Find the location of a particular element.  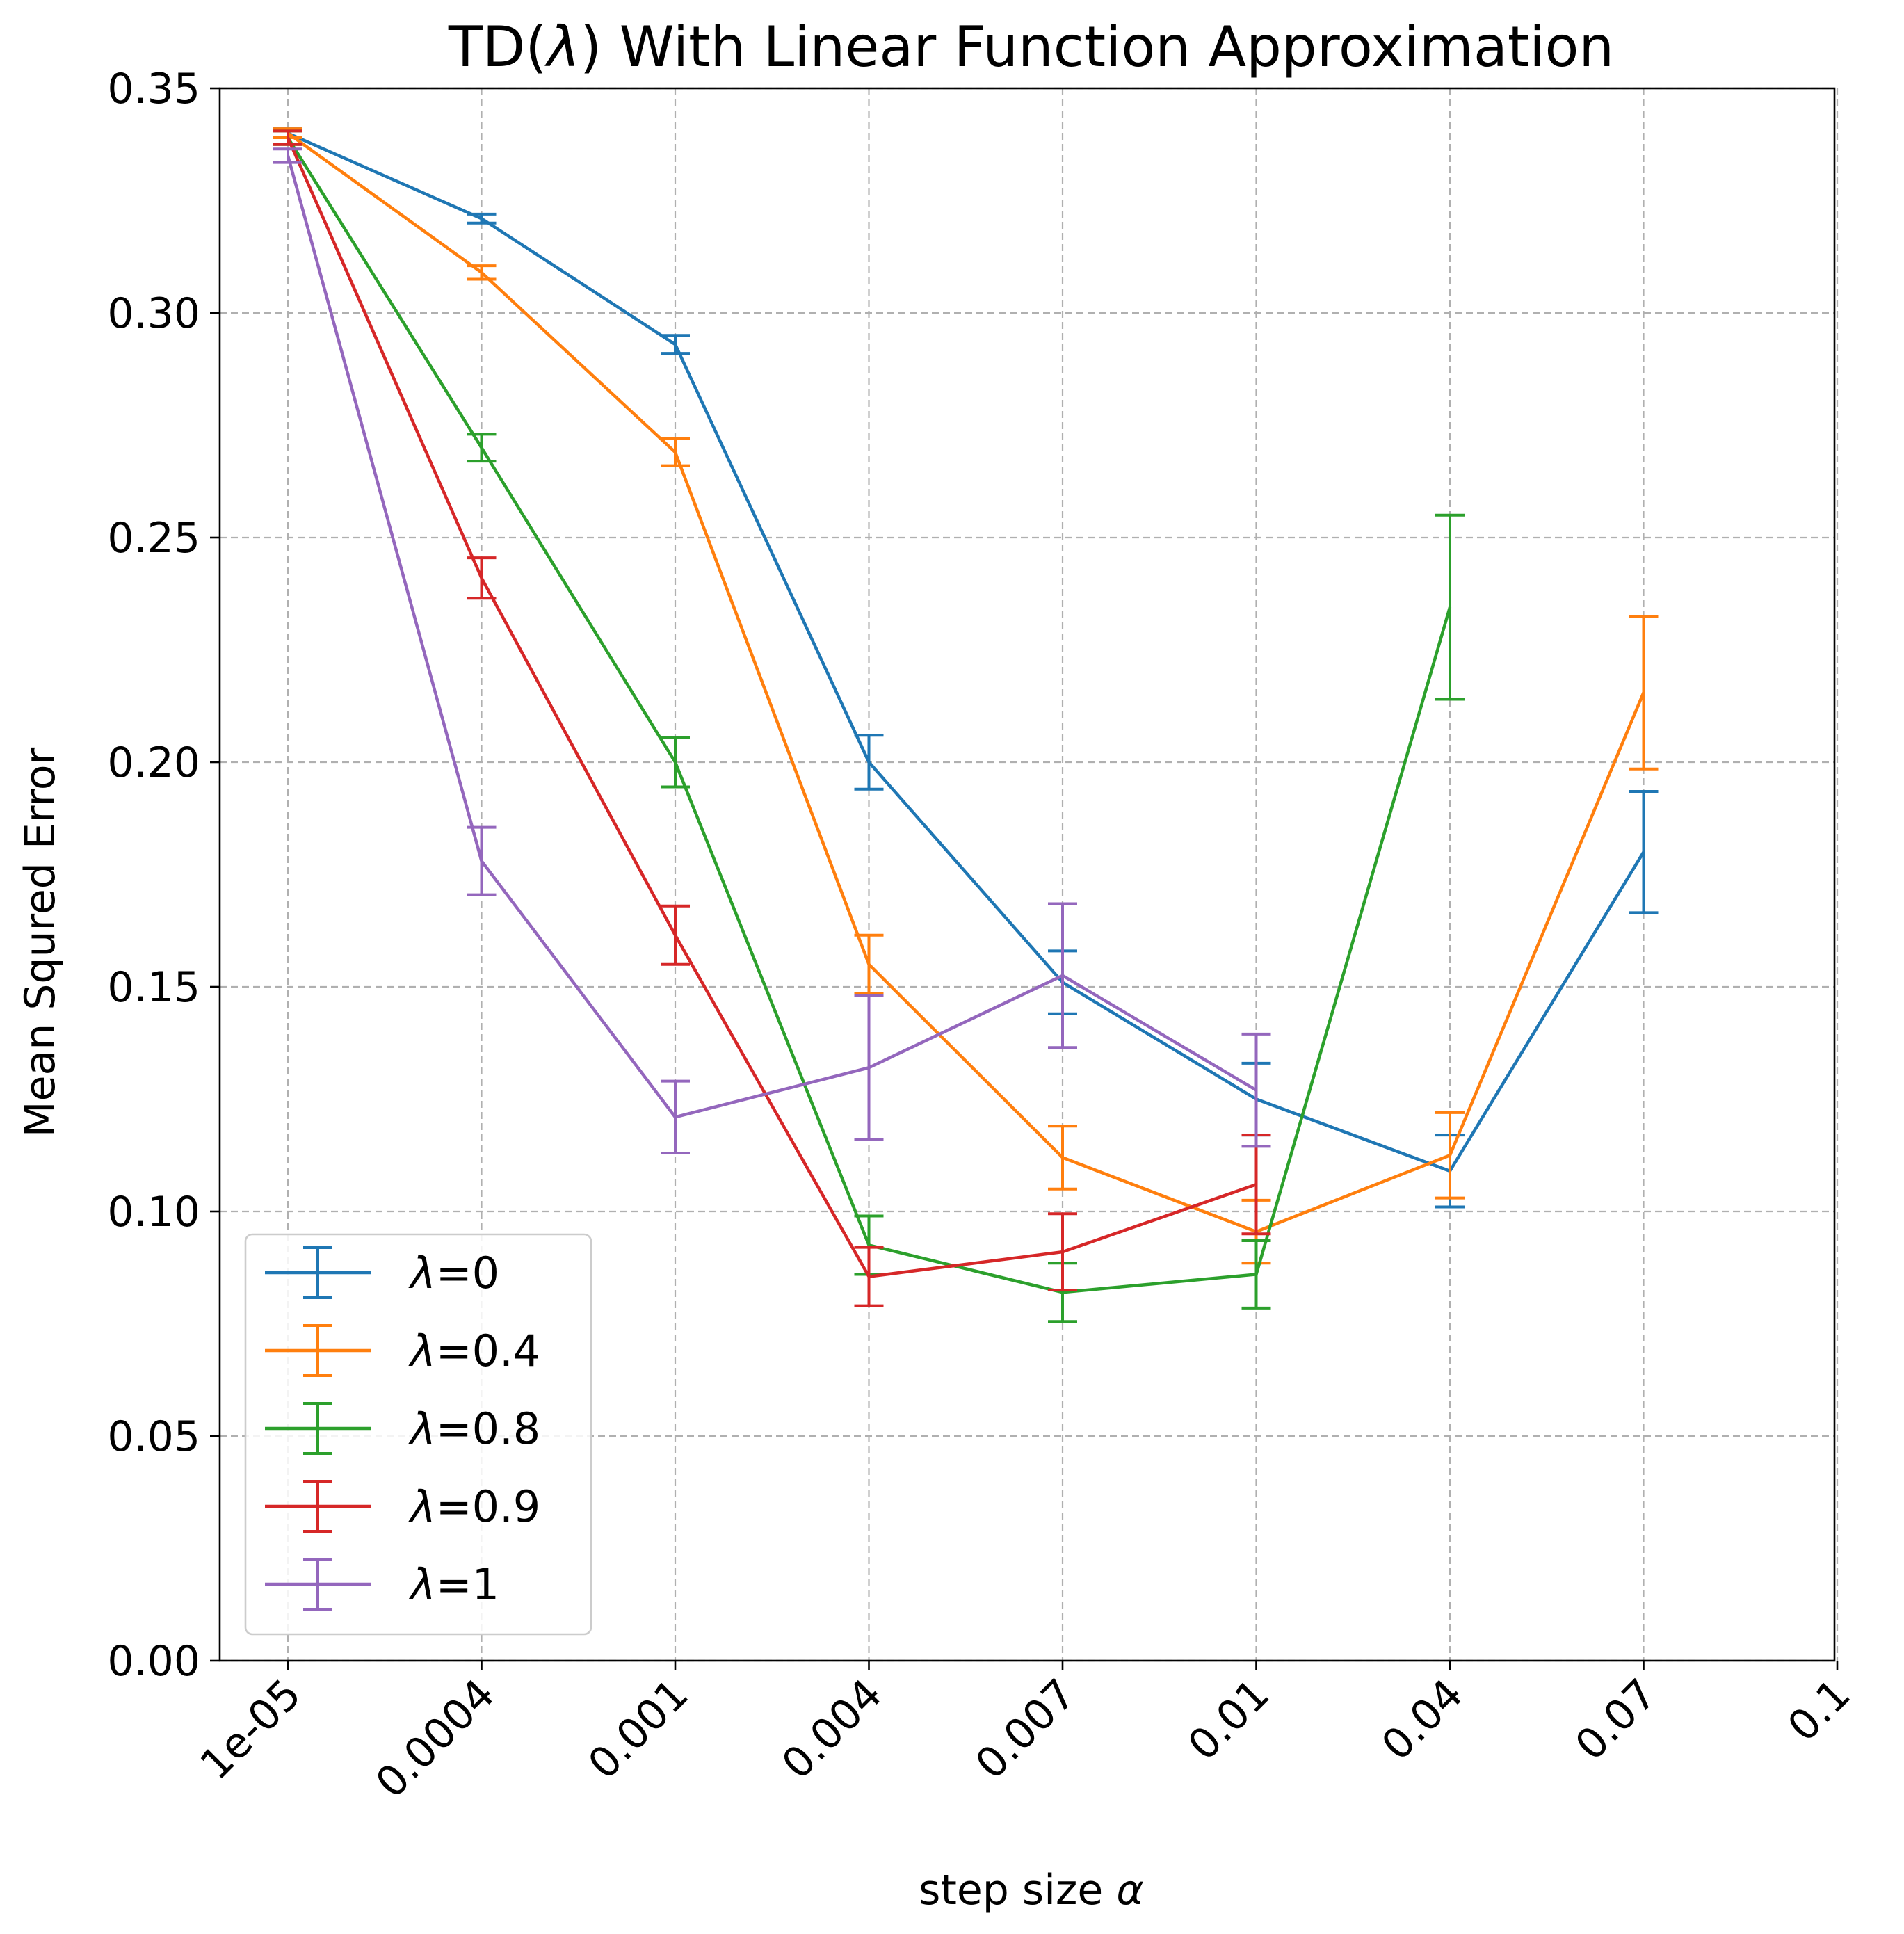

legend-label: λ=0.4 is located at coordinates (474, 1350).